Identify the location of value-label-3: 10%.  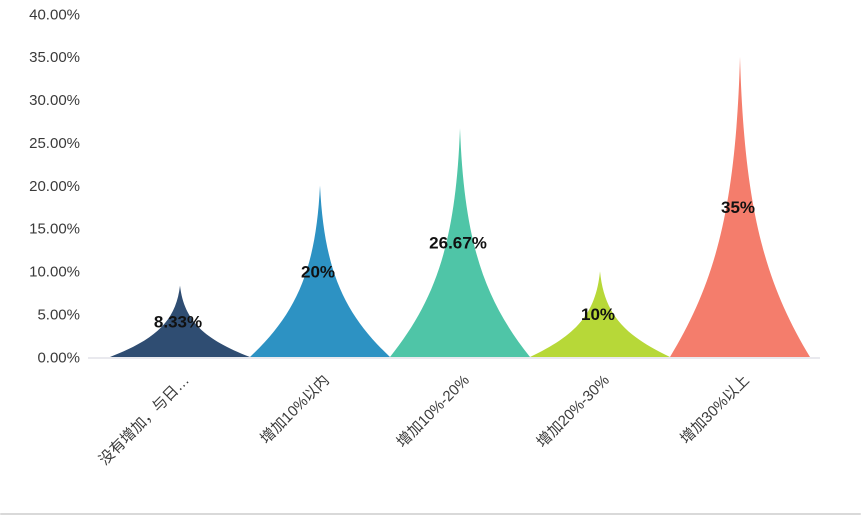
(598, 314).